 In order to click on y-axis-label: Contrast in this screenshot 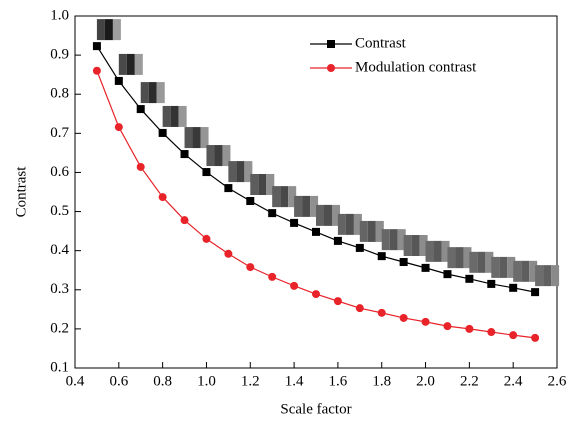, I will do `click(21, 192)`.